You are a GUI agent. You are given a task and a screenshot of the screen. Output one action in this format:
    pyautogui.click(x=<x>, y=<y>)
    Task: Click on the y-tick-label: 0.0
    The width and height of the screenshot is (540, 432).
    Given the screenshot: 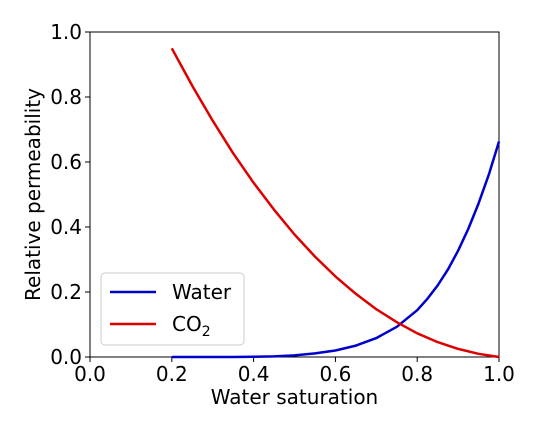 What is the action you would take?
    pyautogui.click(x=66, y=357)
    